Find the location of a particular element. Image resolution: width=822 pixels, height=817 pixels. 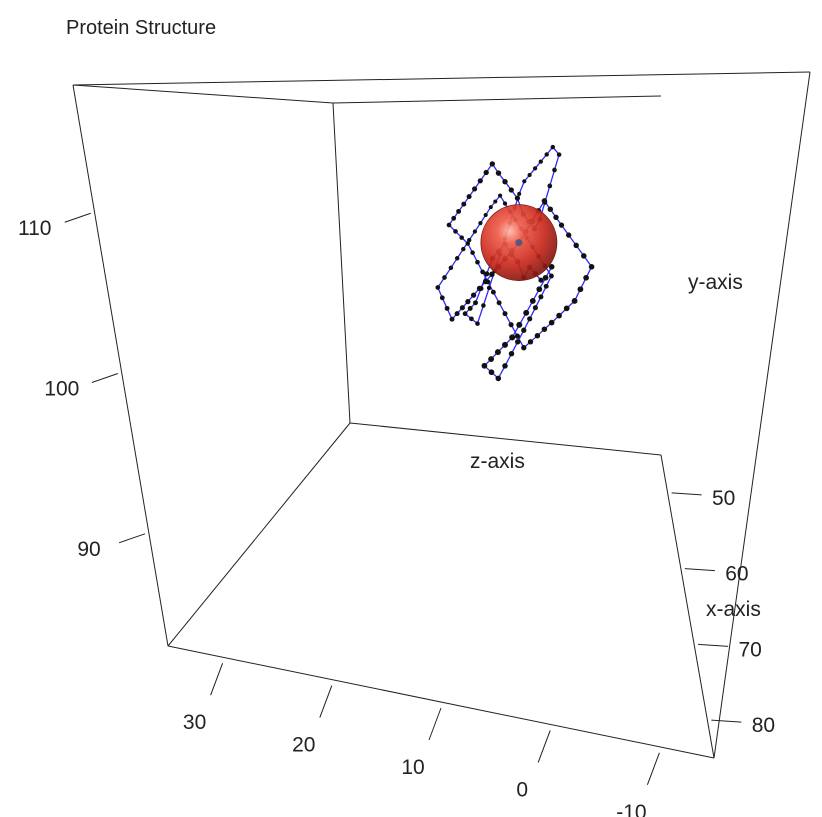

highlight-sphere is located at coordinates (519, 243).